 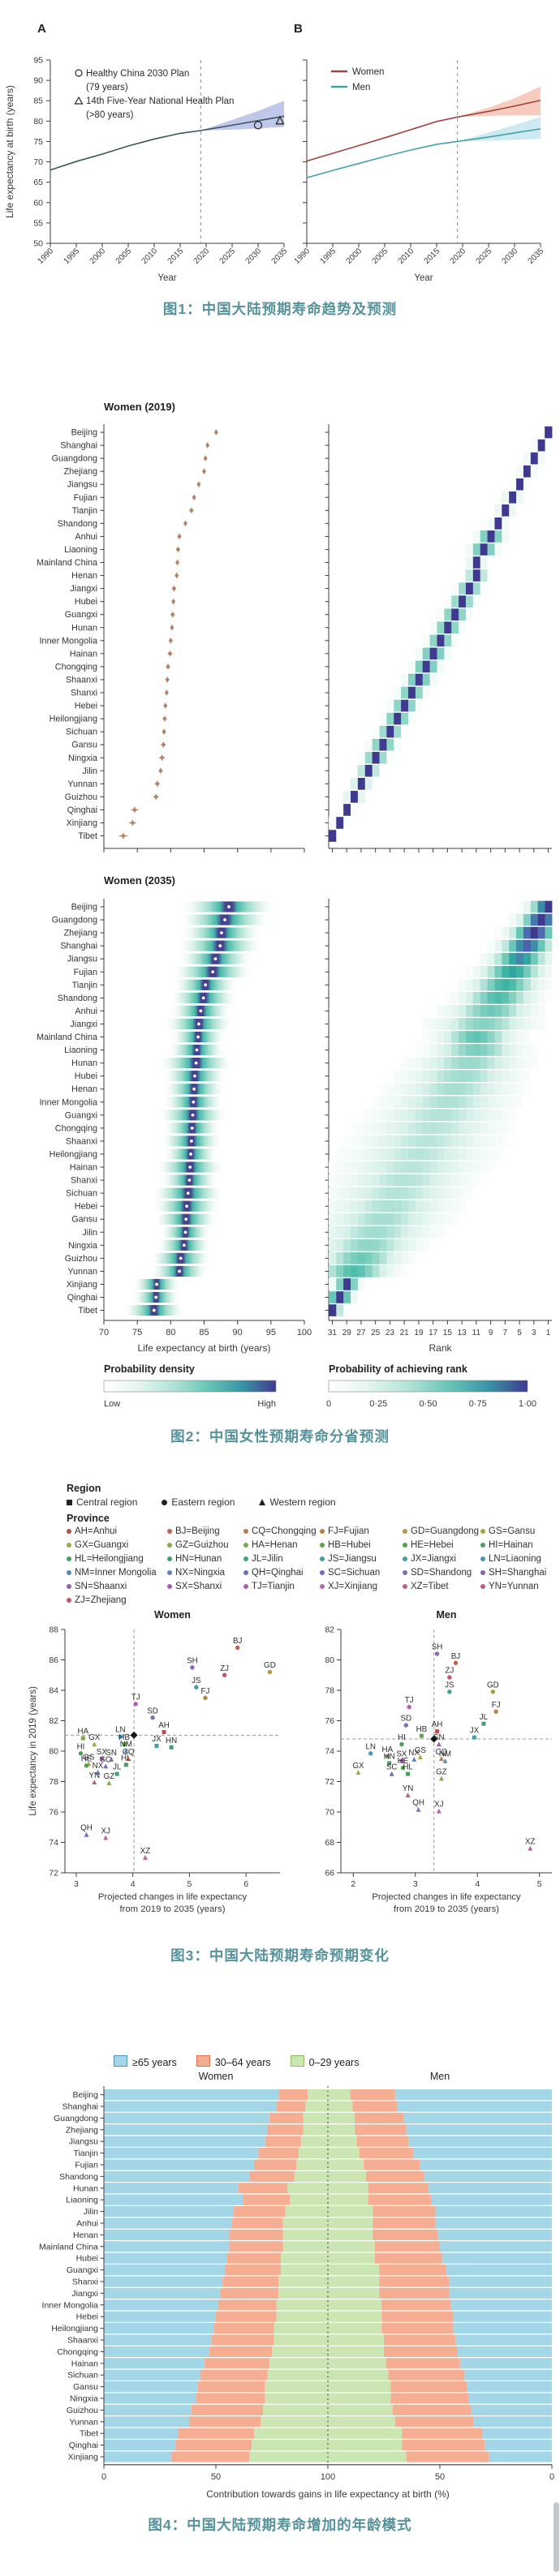 What do you see at coordinates (87, 2317) in the screenshot?
I see `svg-text: Hebei` at bounding box center [87, 2317].